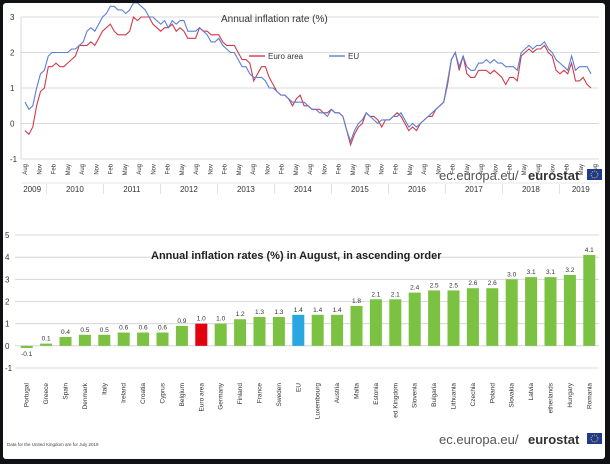 The width and height of the screenshot is (610, 464). What do you see at coordinates (511, 274) in the screenshot?
I see `bar-value-label: 3.0` at bounding box center [511, 274].